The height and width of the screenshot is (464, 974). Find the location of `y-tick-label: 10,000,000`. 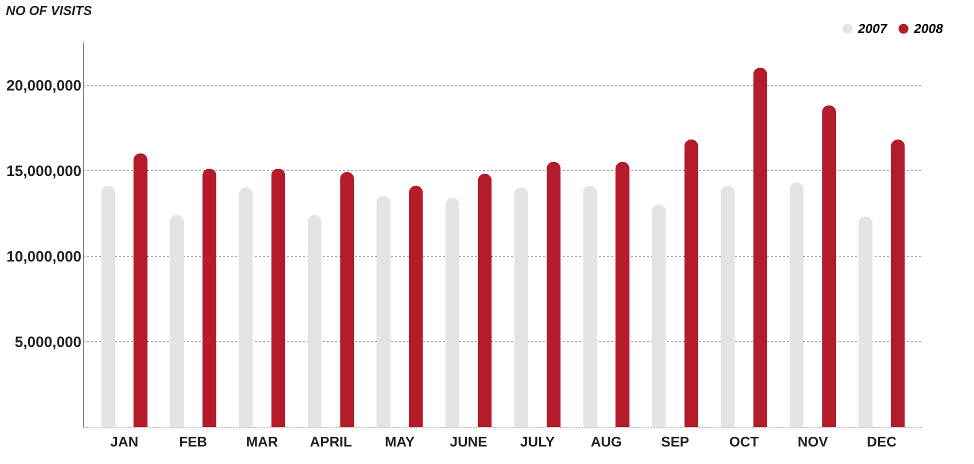

y-tick-label: 10,000,000 is located at coordinates (44, 257).